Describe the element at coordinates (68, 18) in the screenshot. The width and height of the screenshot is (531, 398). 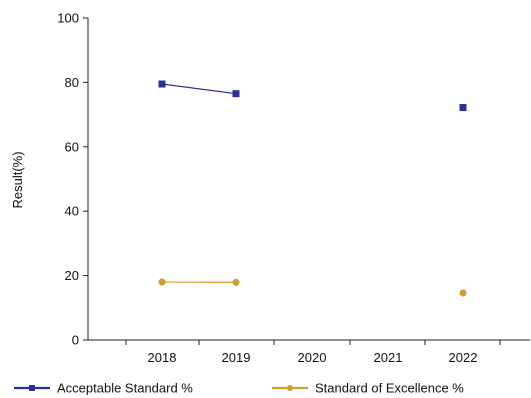
I see `y-tick-label: 100` at that location.